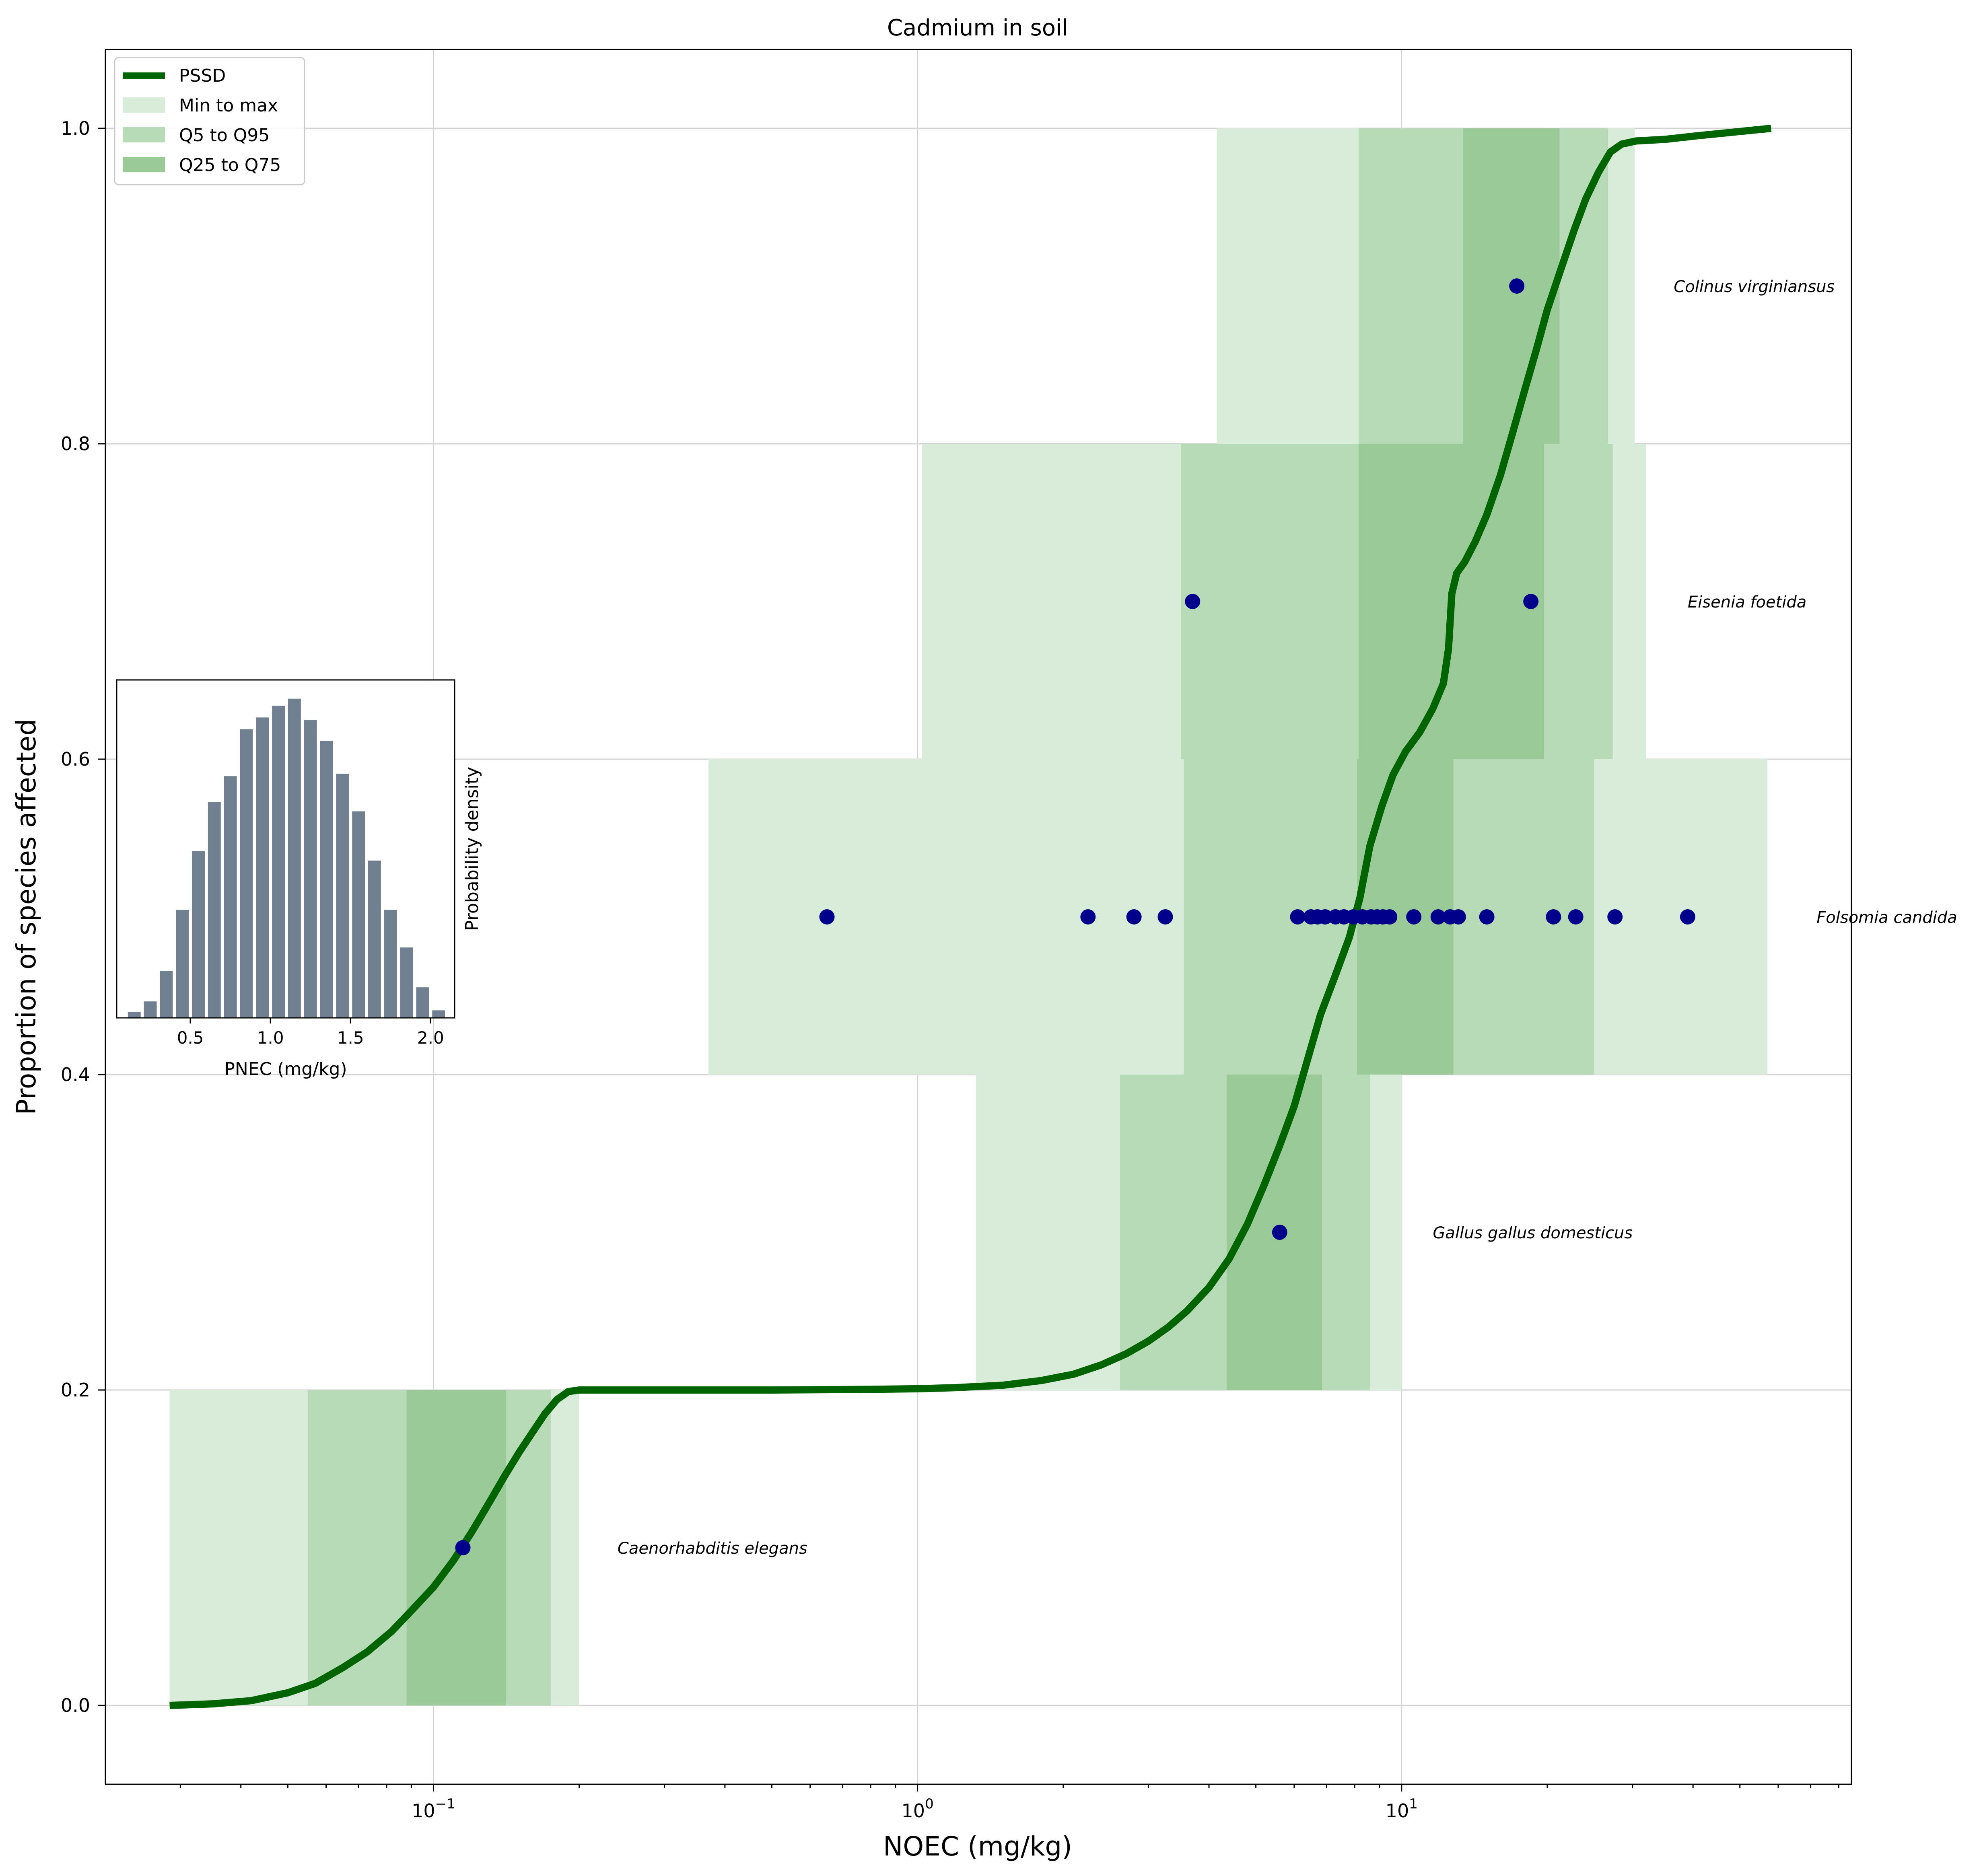 This screenshot has width=1981, height=1876. What do you see at coordinates (270, 1038) in the screenshot?
I see `inset-x-tick-label: 1.0` at bounding box center [270, 1038].